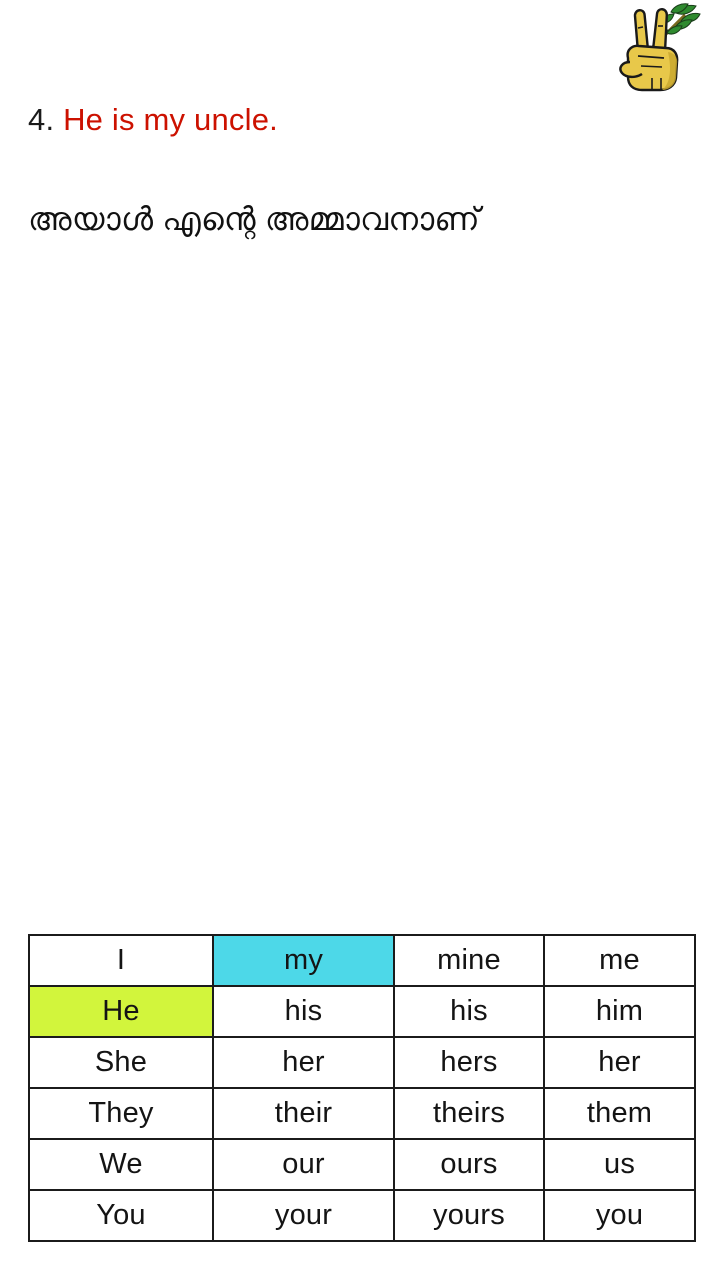 The width and height of the screenshot is (720, 1280). What do you see at coordinates (303, 1215) in the screenshot?
I see `cell-possessive-adjective: your` at bounding box center [303, 1215].